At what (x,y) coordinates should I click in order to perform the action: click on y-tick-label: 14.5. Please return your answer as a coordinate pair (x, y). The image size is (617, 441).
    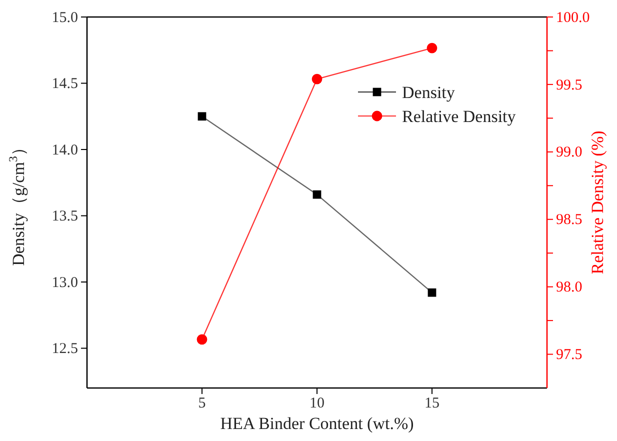
    Looking at the image, I should click on (65, 84).